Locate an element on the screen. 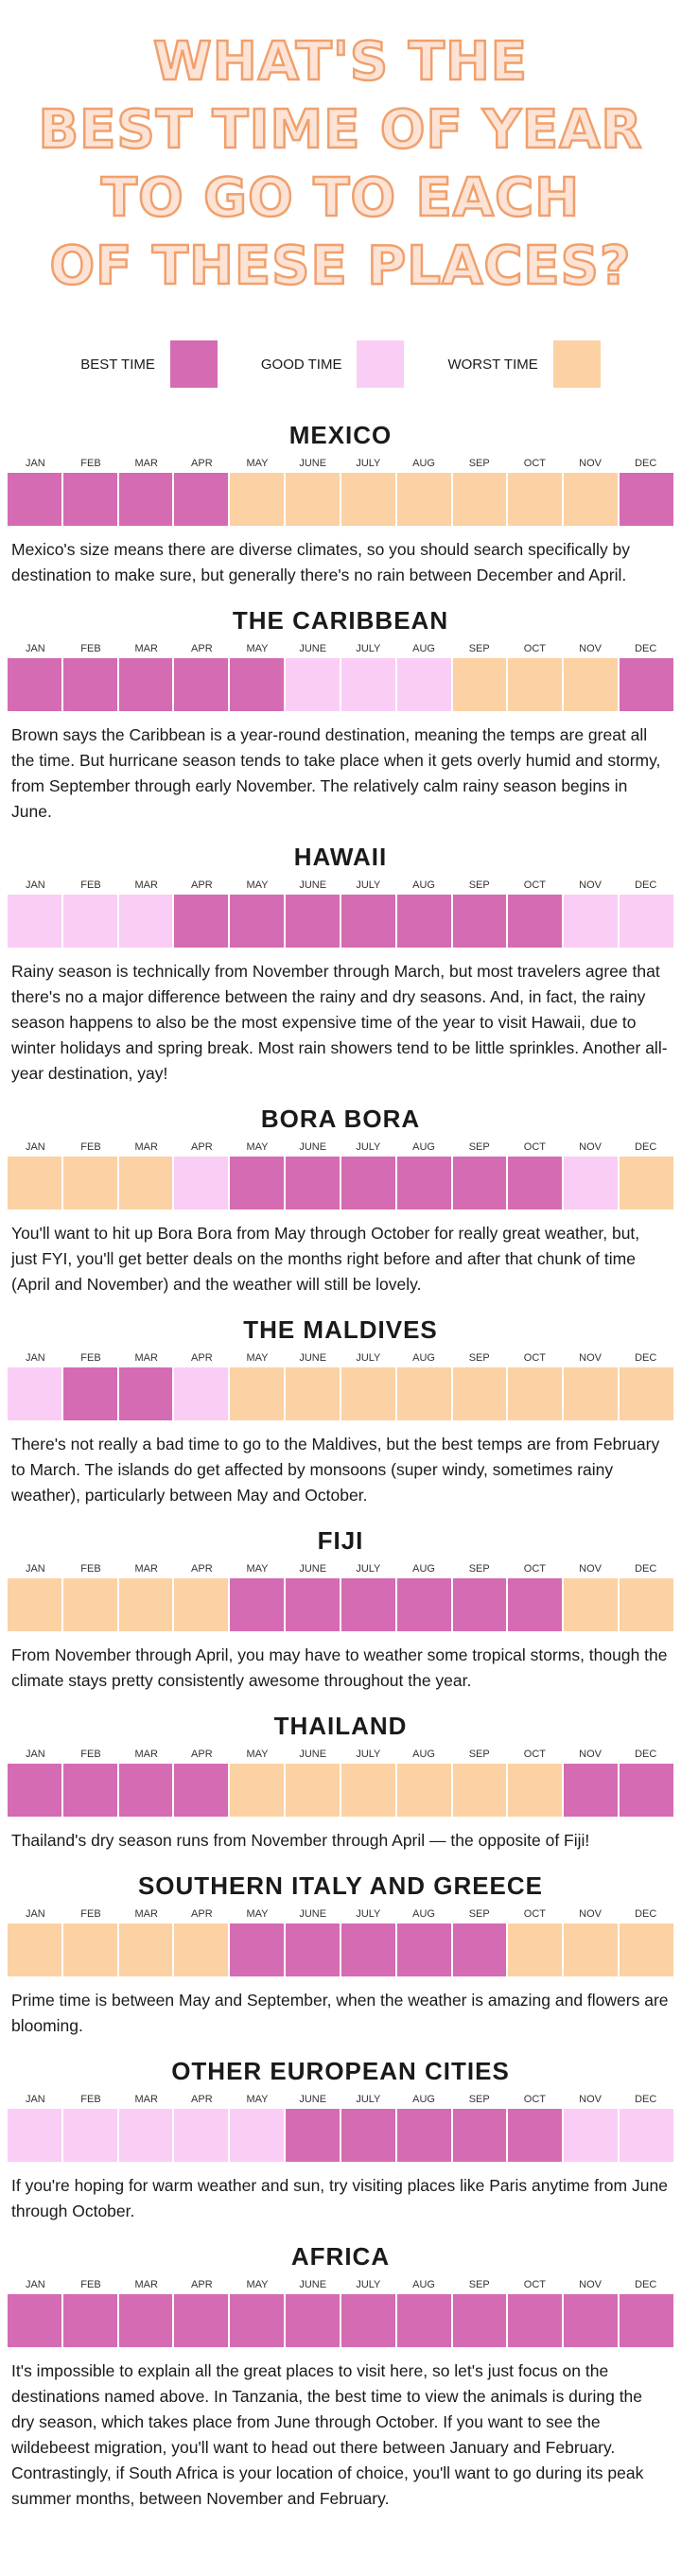 The image size is (681, 2576). place-name: FIJI is located at coordinates (340, 1540).